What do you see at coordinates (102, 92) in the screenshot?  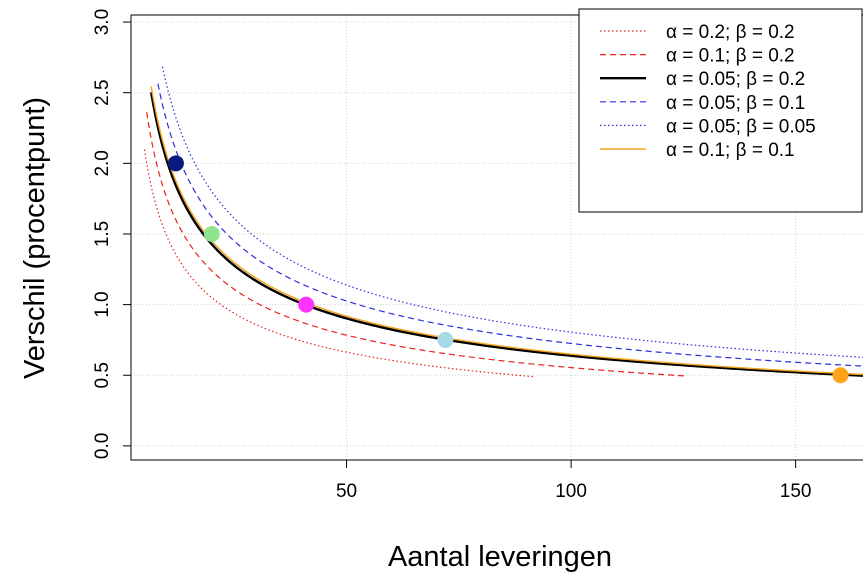 I see `y-tick-label: 2.5` at bounding box center [102, 92].